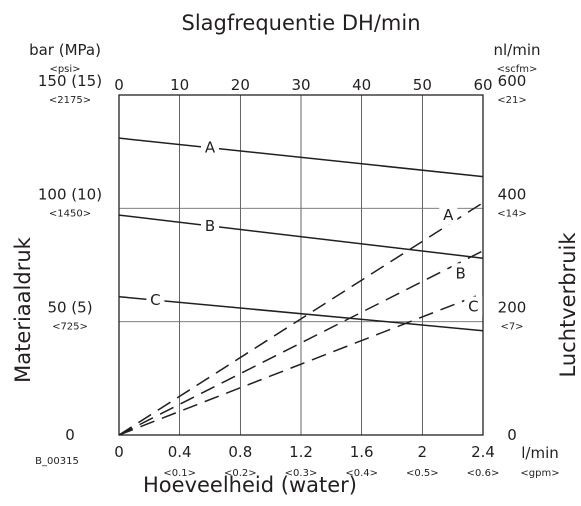  Describe the element at coordinates (362, 452) in the screenshot. I see `x-tick-label: 1.6` at that location.